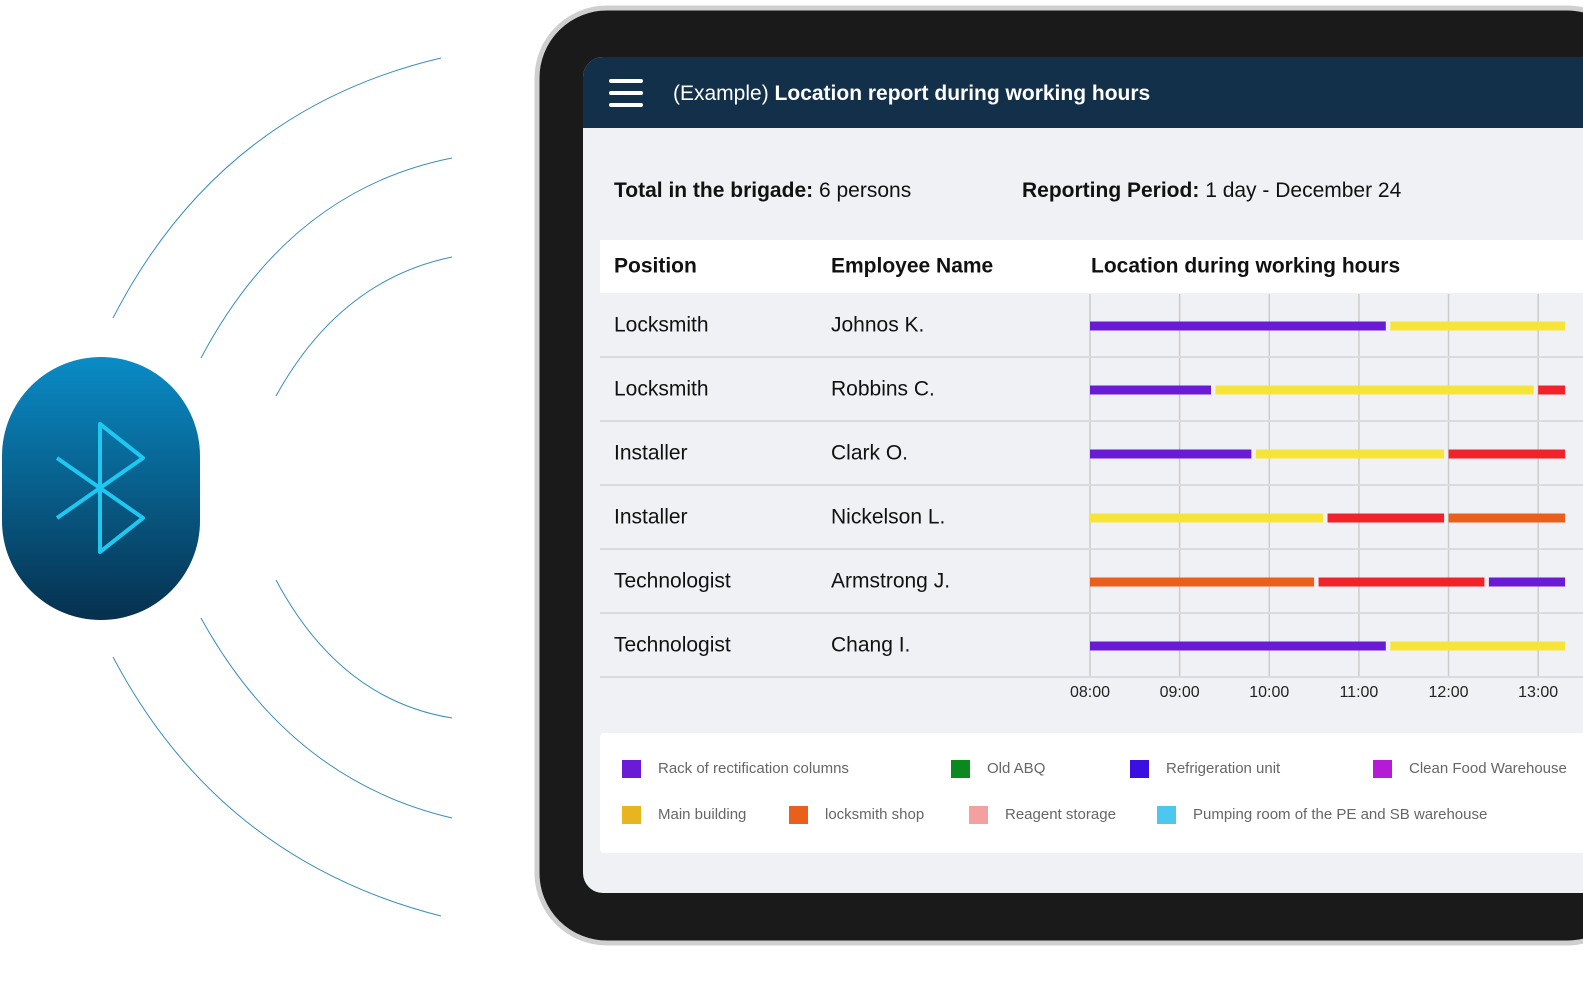 This screenshot has height=983, width=1583. What do you see at coordinates (753, 768) in the screenshot?
I see `legend-label: Rack of rectification columns` at bounding box center [753, 768].